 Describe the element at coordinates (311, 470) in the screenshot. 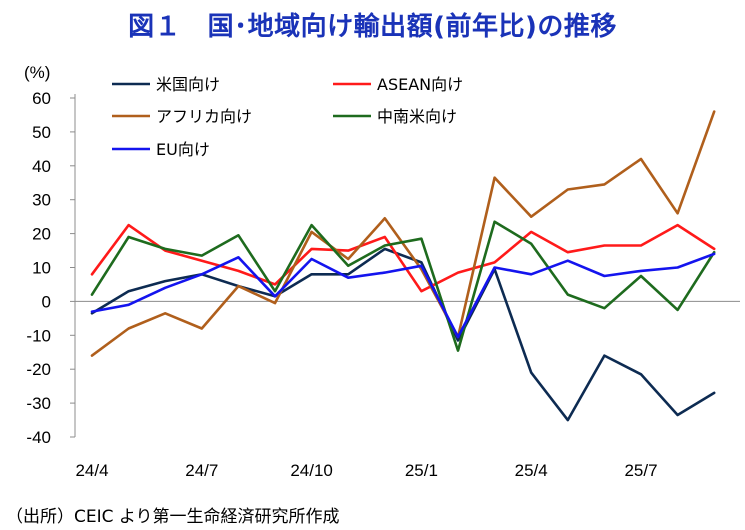

I see `x-tick-label: 24/10` at that location.